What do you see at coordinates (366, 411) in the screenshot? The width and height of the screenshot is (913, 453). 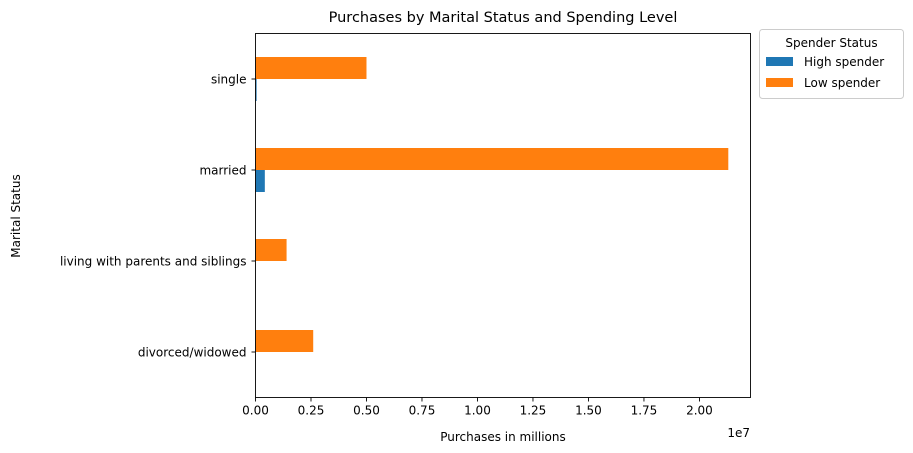 I see `x-tick-label: 0.50` at bounding box center [366, 411].